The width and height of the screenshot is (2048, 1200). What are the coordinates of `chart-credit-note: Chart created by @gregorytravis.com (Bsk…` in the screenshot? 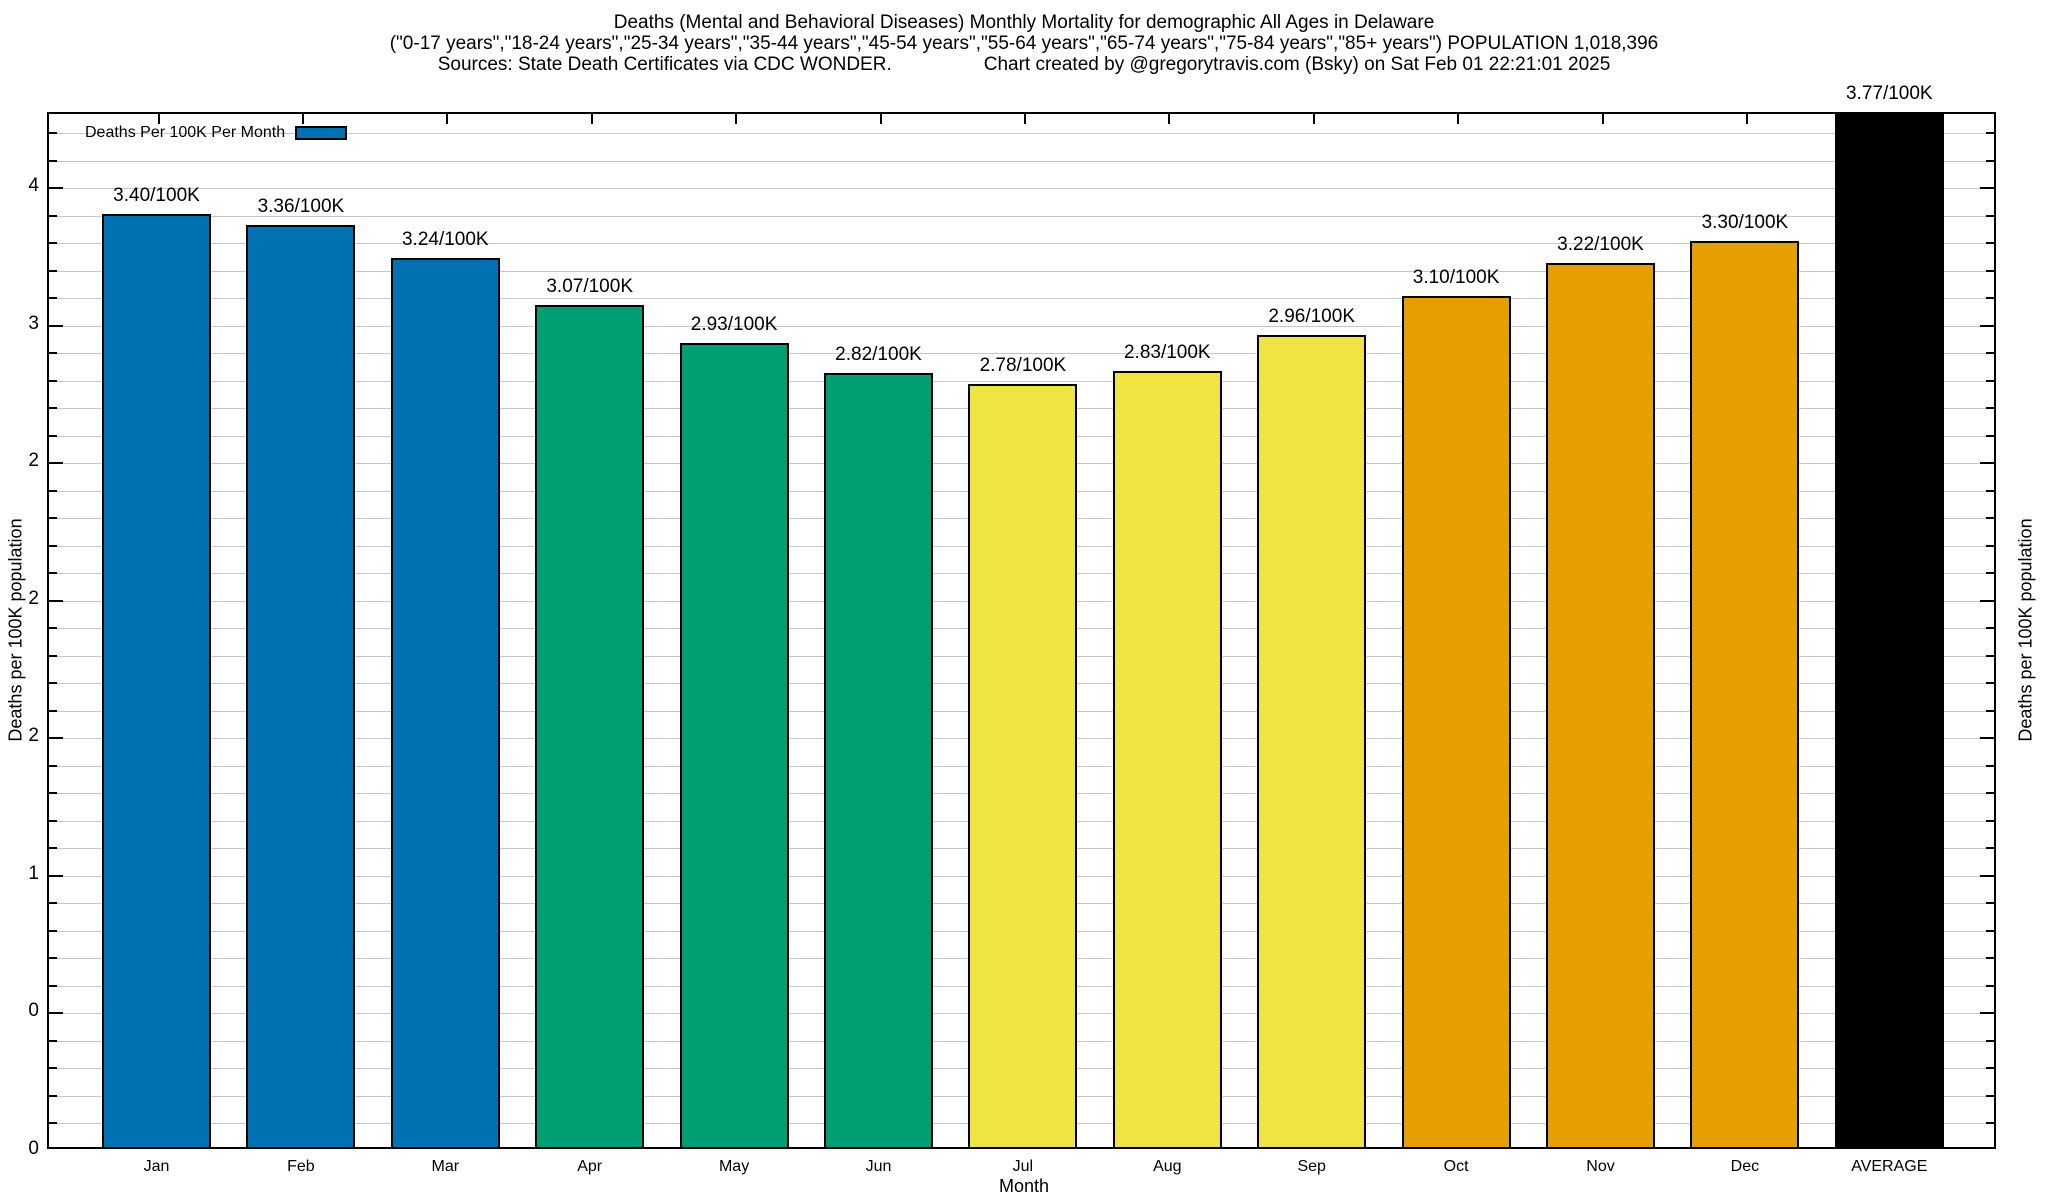 It's located at (1297, 64).